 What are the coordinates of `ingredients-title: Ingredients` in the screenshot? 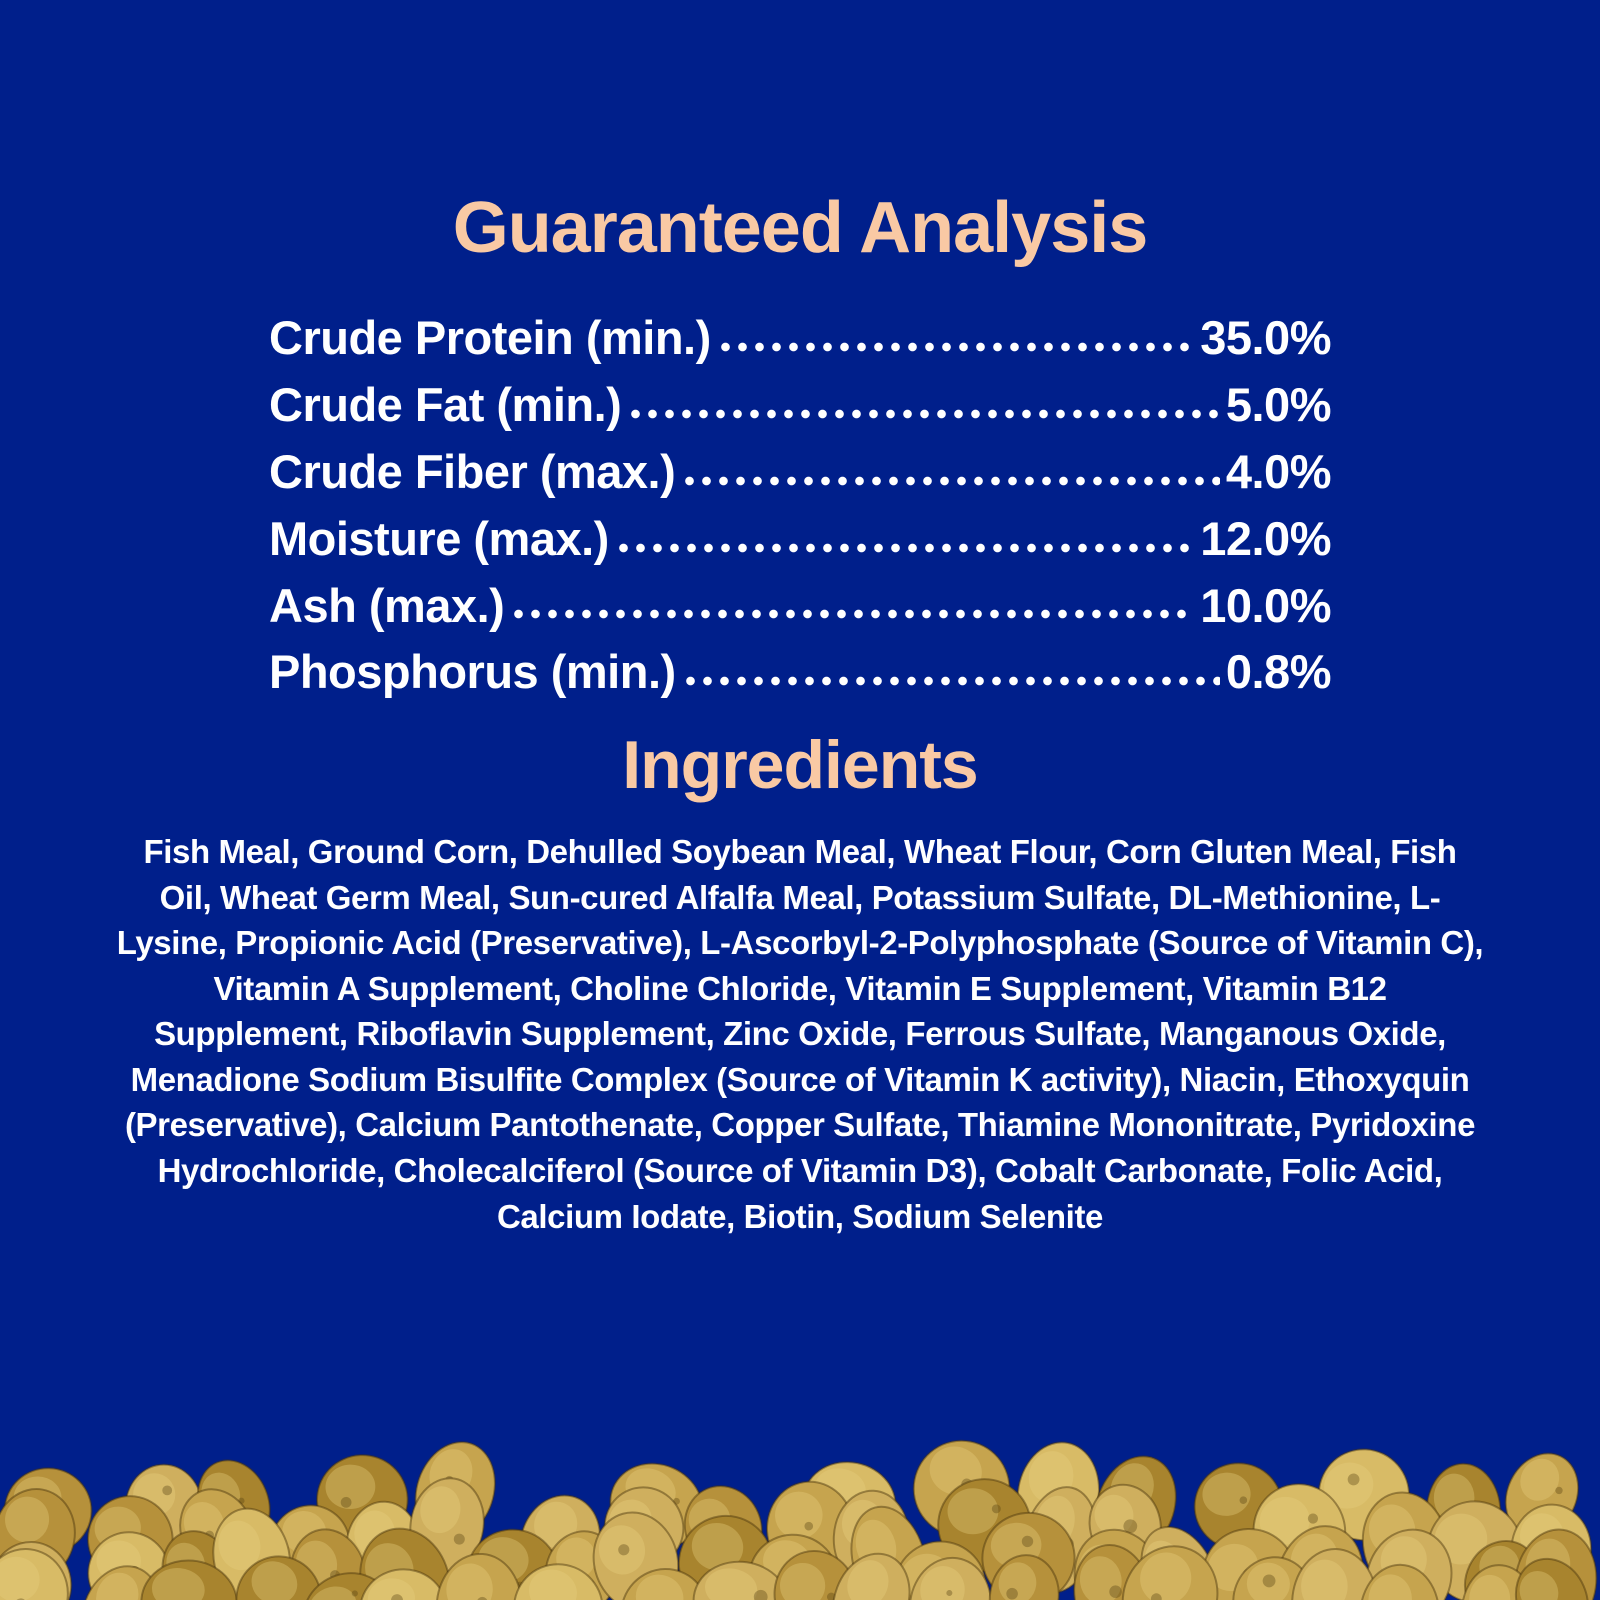 It's located at (800, 765).